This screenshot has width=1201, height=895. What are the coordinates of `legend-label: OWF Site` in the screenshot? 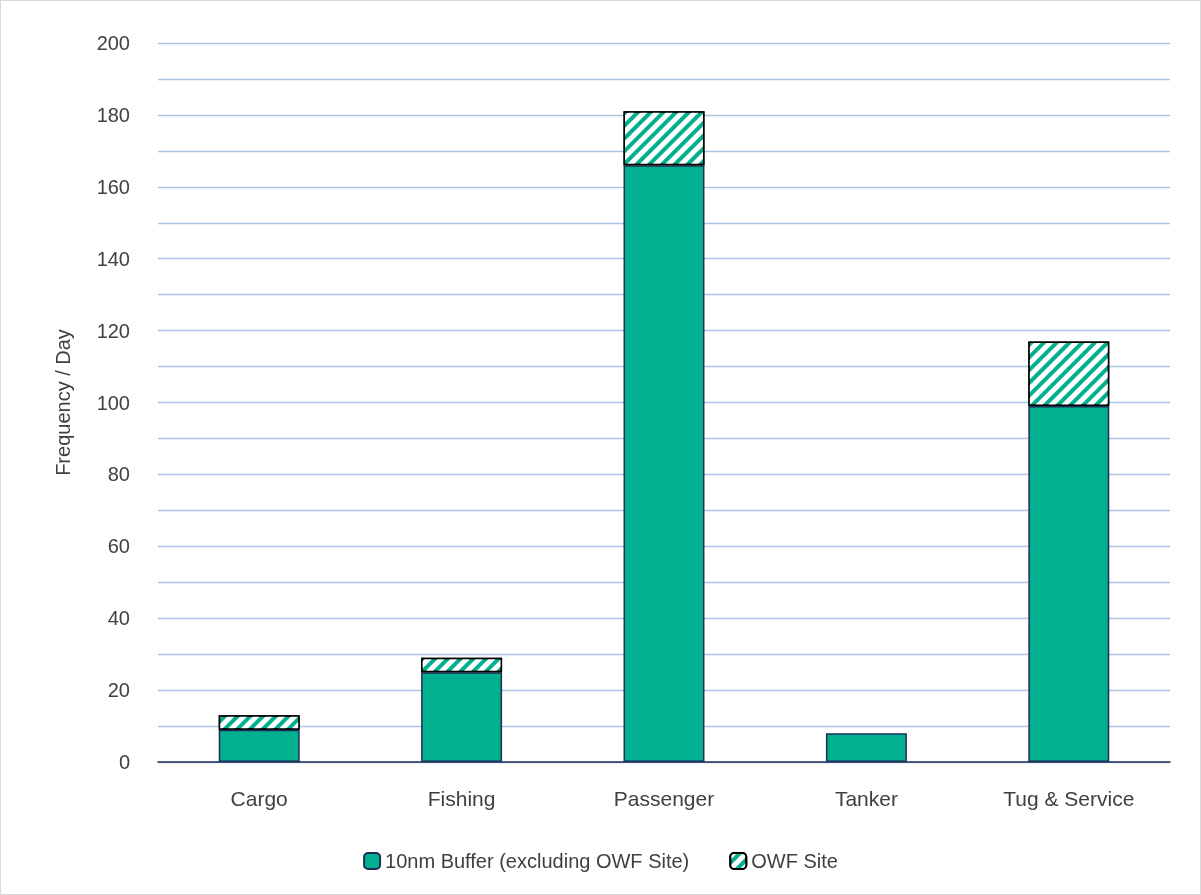 It's located at (794, 861).